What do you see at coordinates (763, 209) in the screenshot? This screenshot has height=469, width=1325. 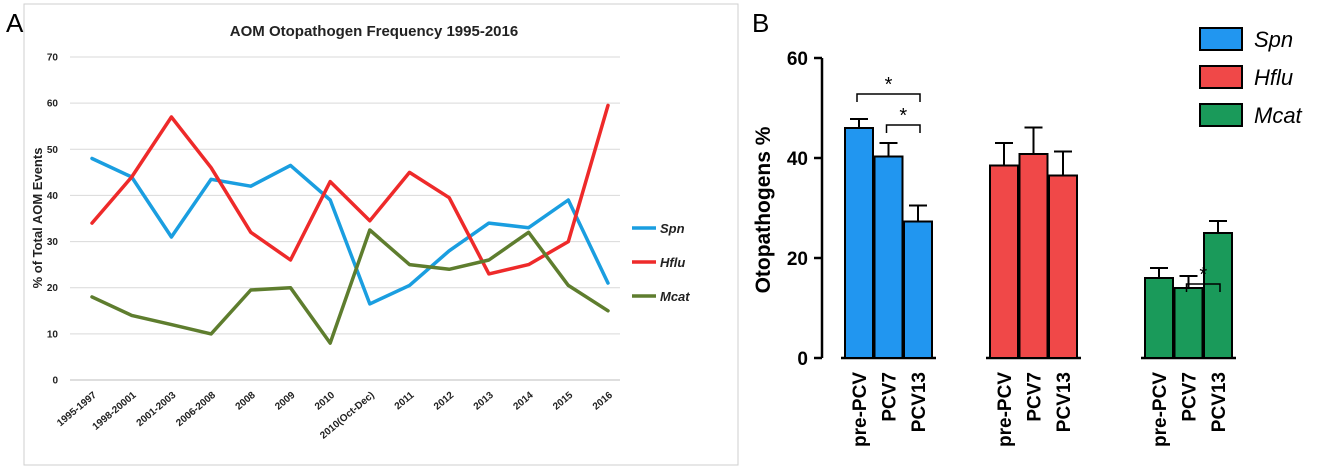 I see `chart-b-ylabel: Otopathogens %` at bounding box center [763, 209].